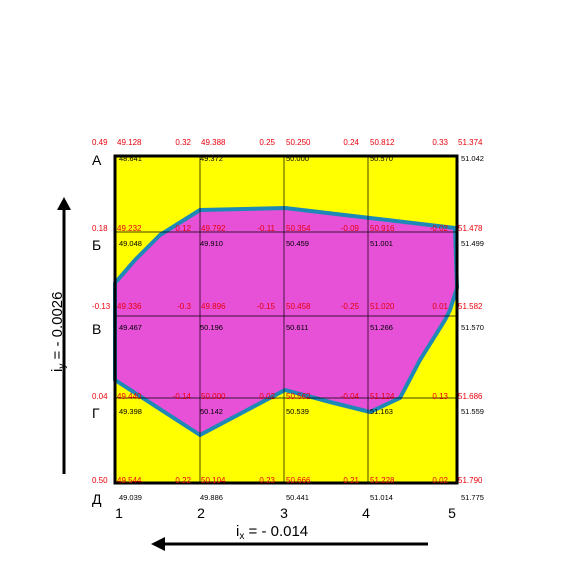 This screenshot has width=567, height=567. What do you see at coordinates (211, 497) in the screenshot?
I see `node-black-value: 49.886` at bounding box center [211, 497].